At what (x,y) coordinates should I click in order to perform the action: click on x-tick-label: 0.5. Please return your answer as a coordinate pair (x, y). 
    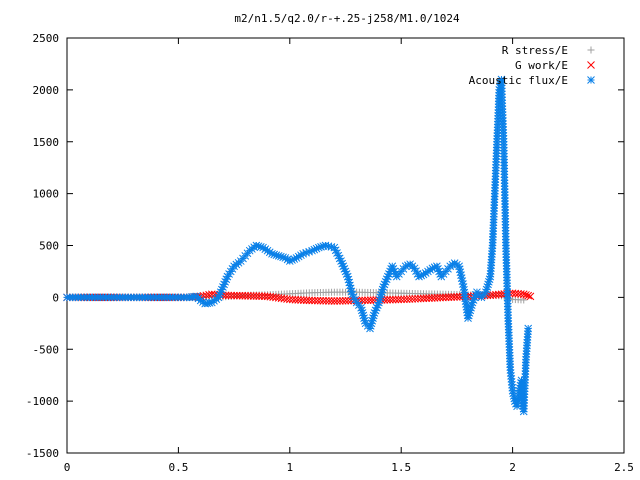
    Looking at the image, I should click on (178, 467).